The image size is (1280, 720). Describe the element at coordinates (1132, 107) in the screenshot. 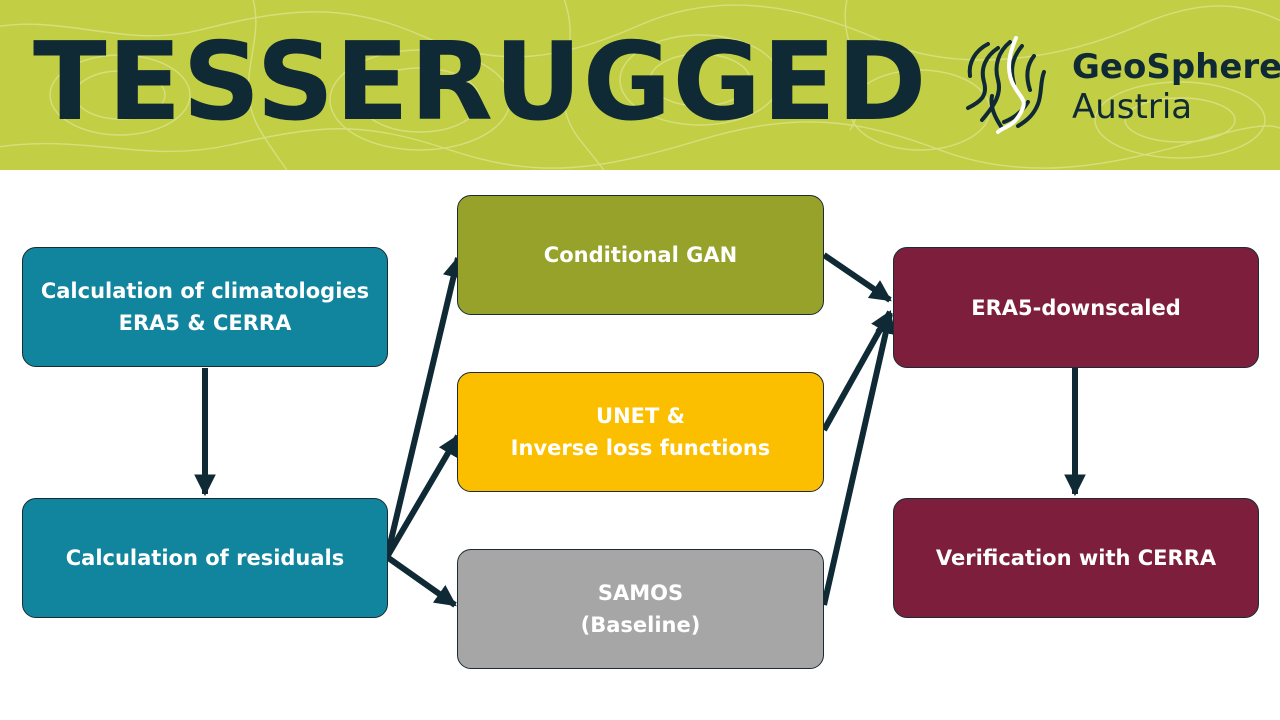

I see `logo-text-austria: Austria` at that location.